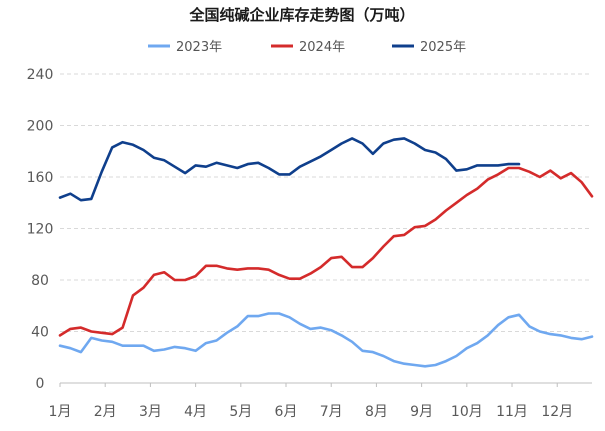  I want to click on y-tick-label: 80, so click(40, 281).